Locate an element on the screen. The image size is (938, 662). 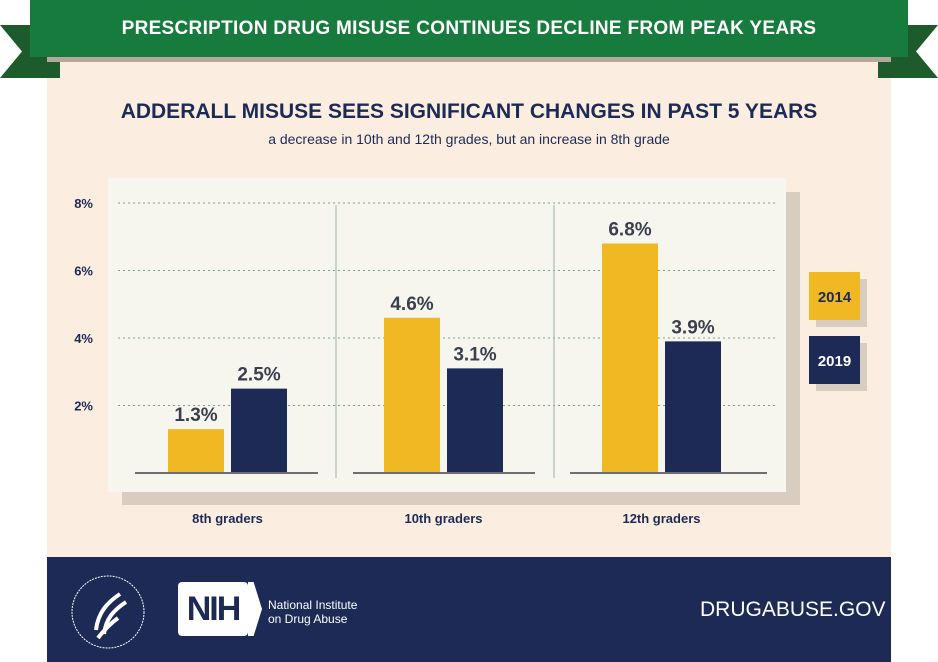
y-tick-label: 8% is located at coordinates (83, 203).